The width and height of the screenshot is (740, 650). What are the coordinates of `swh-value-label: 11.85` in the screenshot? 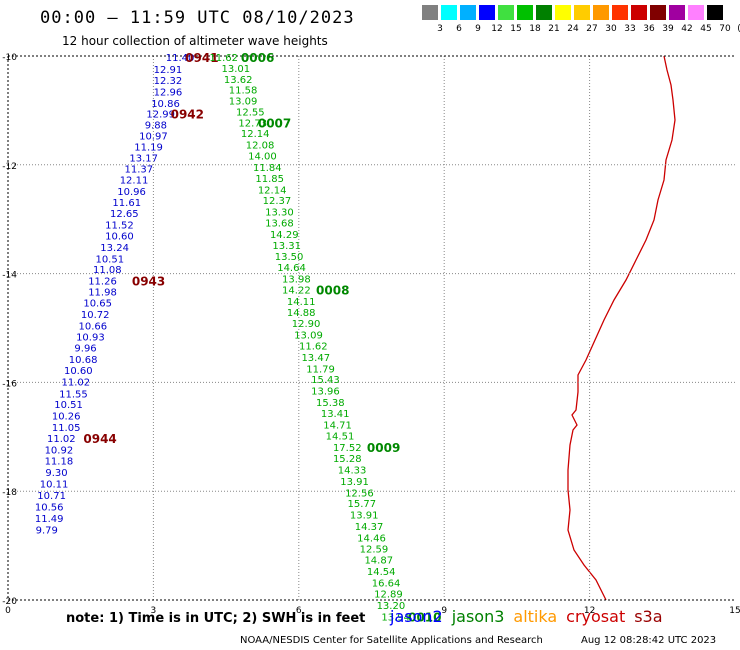 It's located at (269, 179).